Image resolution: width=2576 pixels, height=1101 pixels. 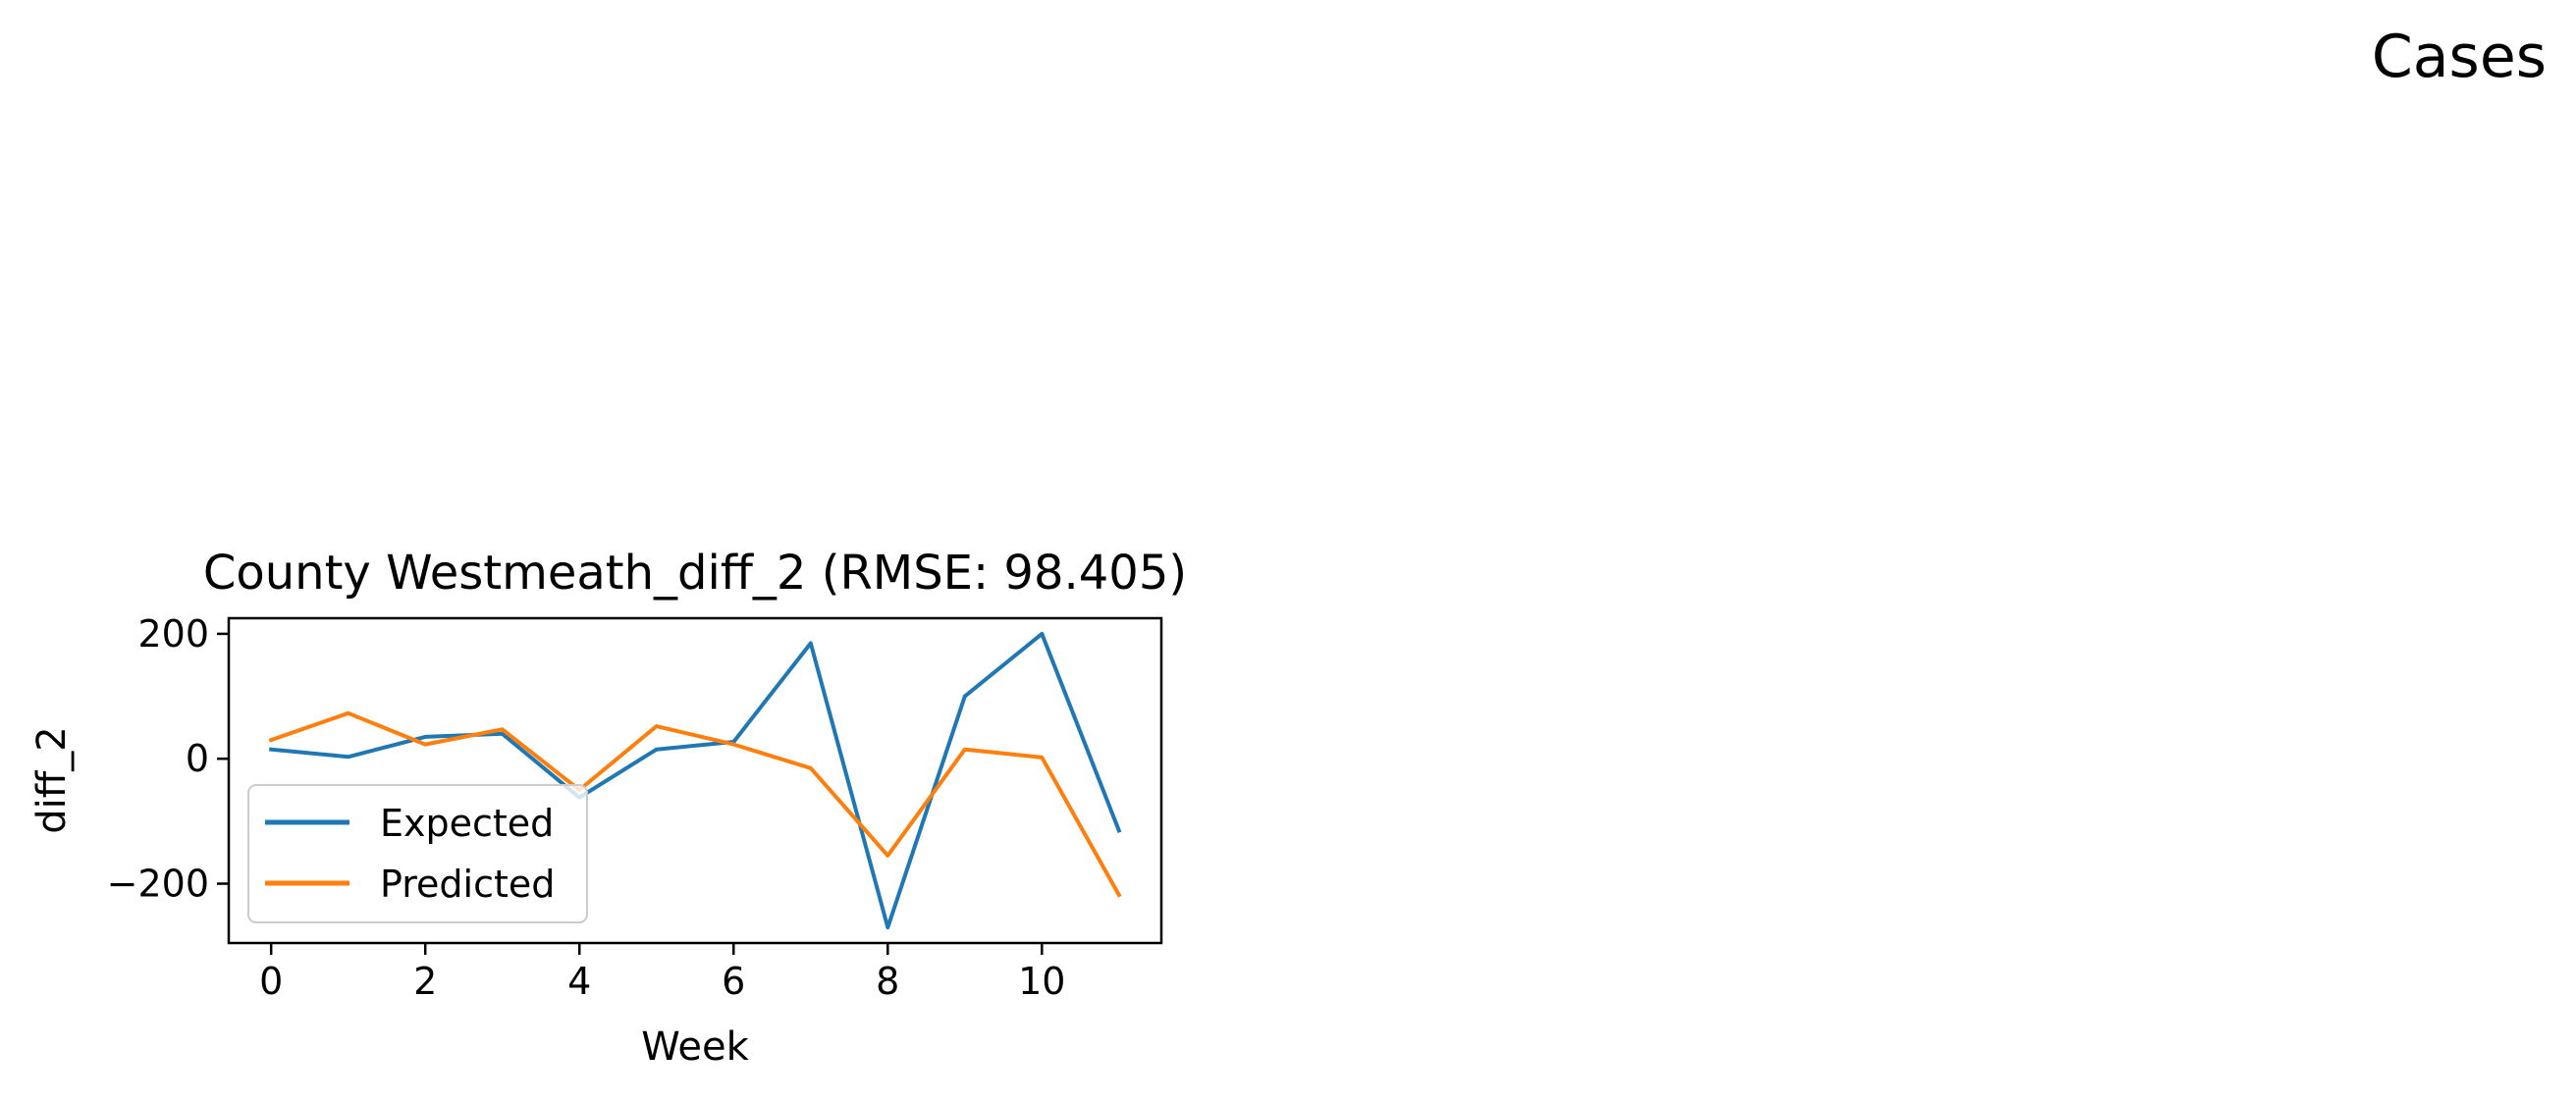 What do you see at coordinates (695, 573) in the screenshot?
I see `chart-title: County Westmeath_diff_2 (RMSE: 98.405)` at bounding box center [695, 573].